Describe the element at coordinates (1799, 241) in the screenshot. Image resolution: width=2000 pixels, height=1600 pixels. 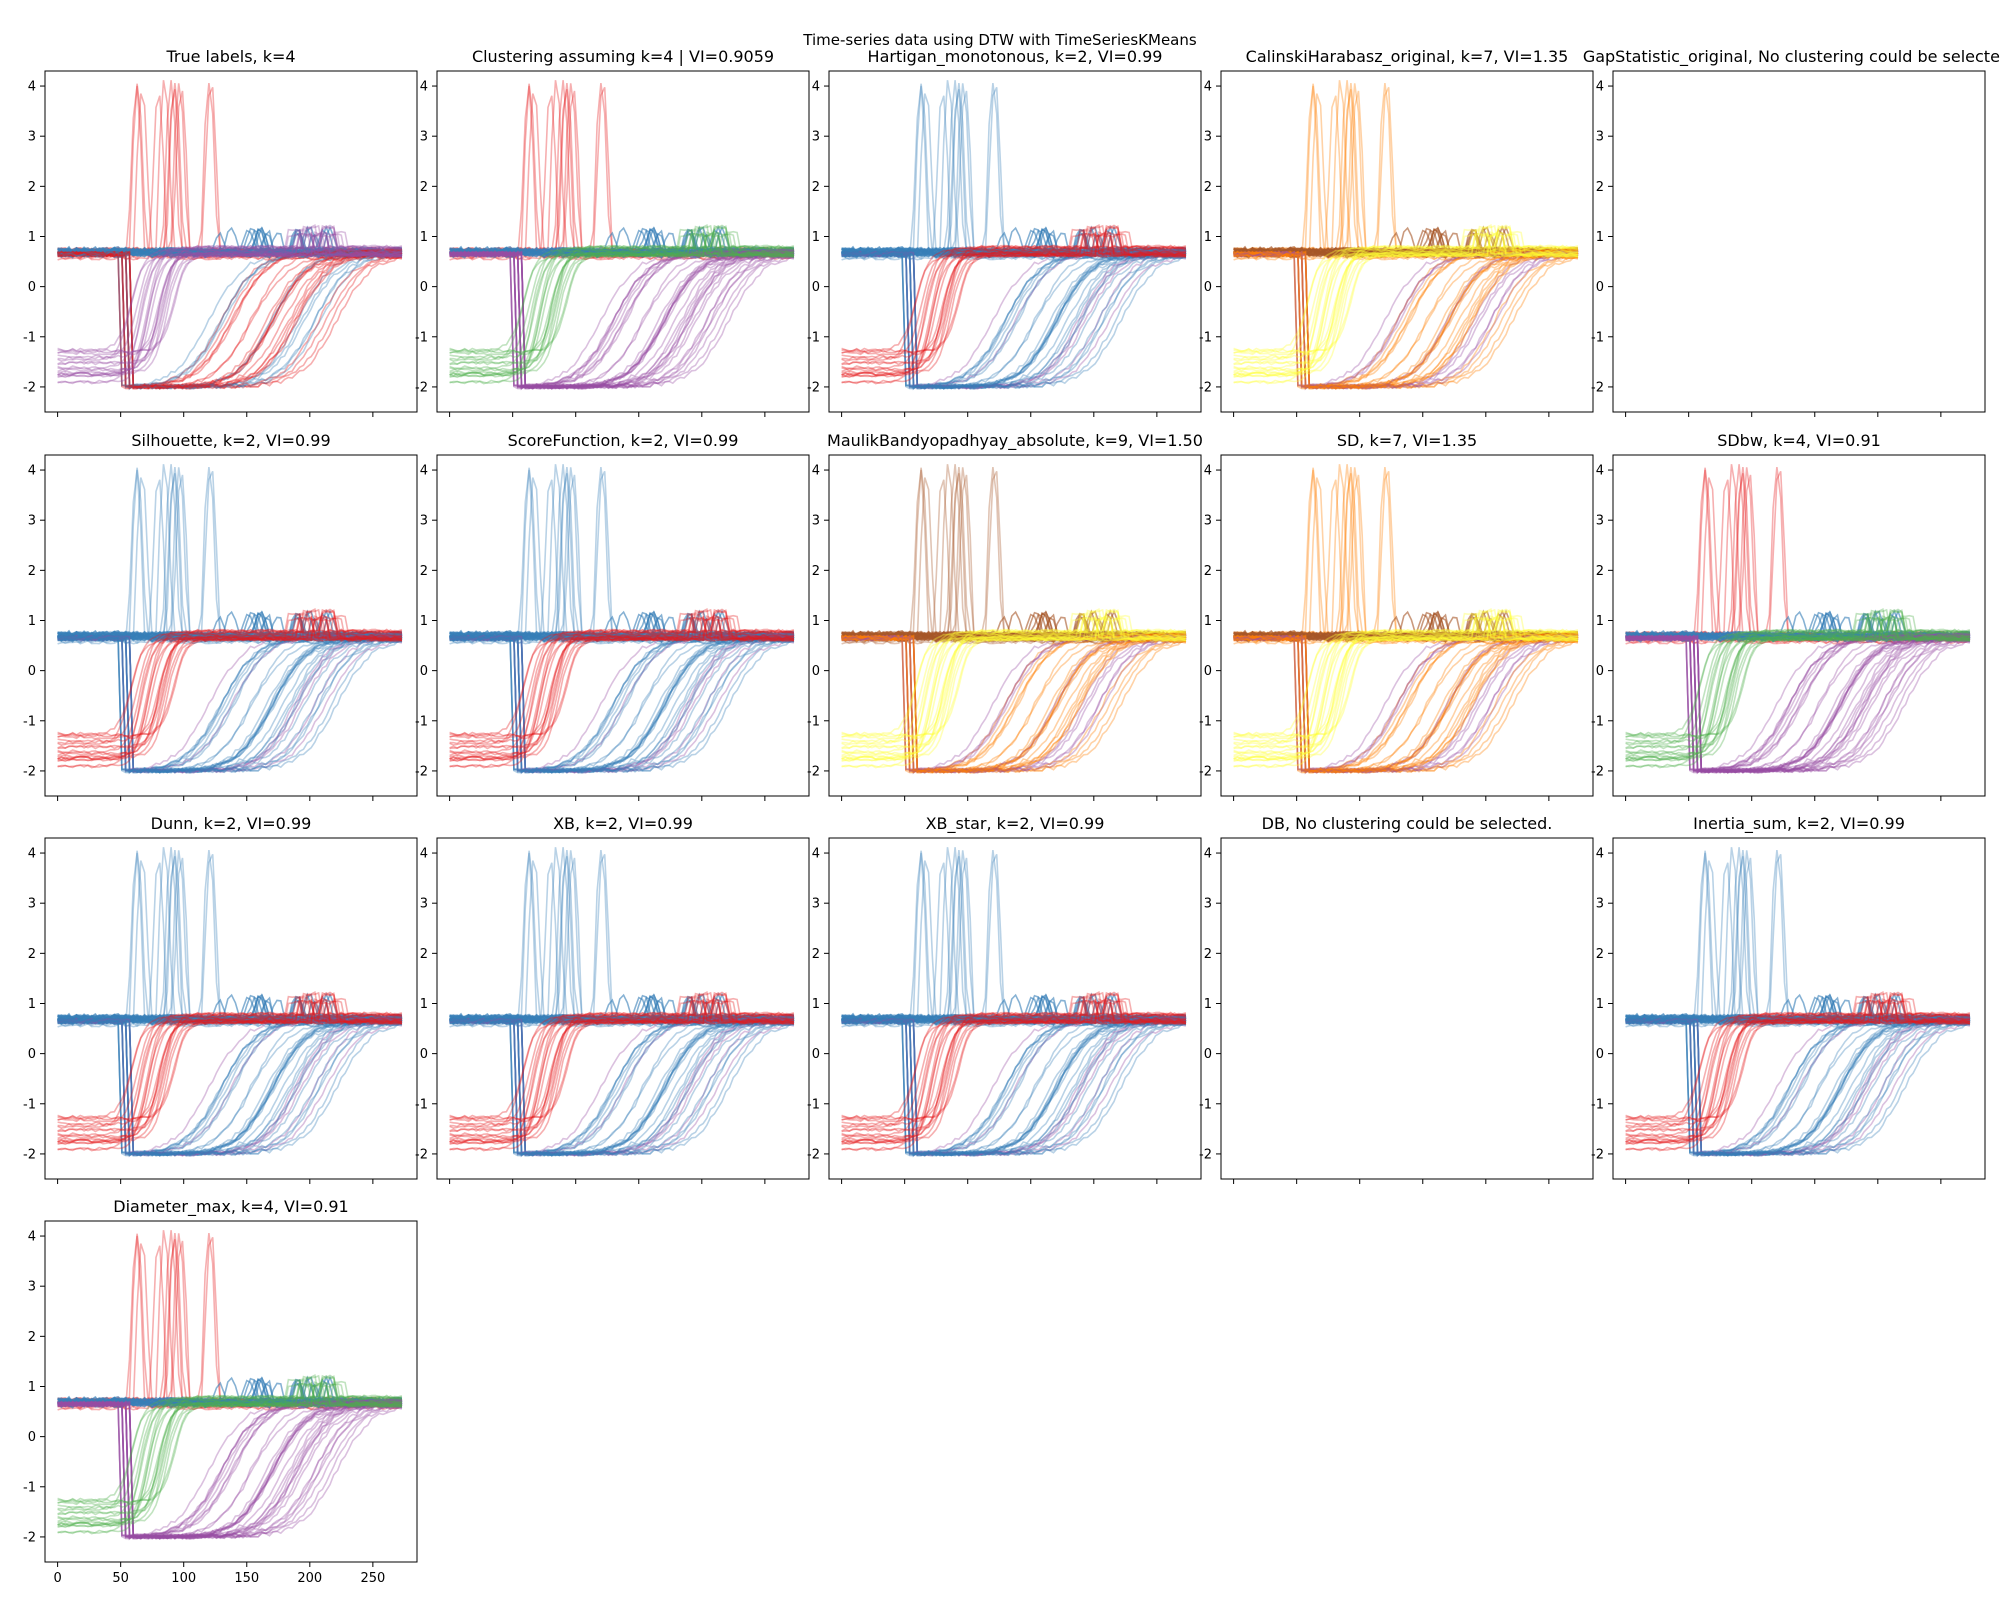
I see `axes-frame` at that location.